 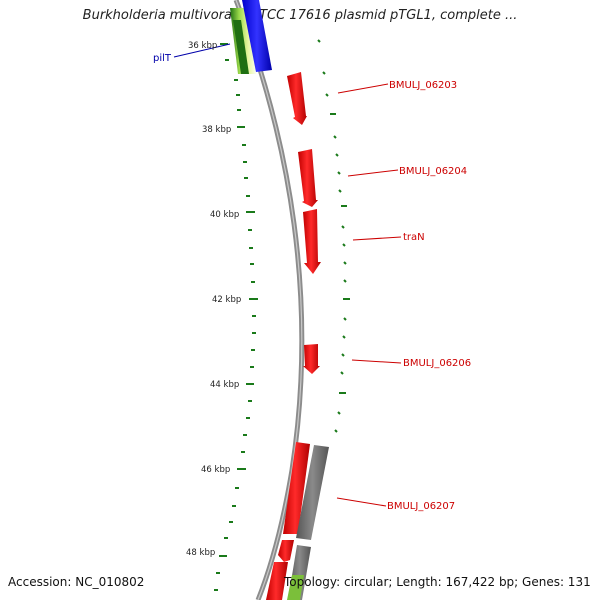 What do you see at coordinates (421, 506) in the screenshot?
I see `gene-label-bmulj-06207: BMULJ_06207` at bounding box center [421, 506].